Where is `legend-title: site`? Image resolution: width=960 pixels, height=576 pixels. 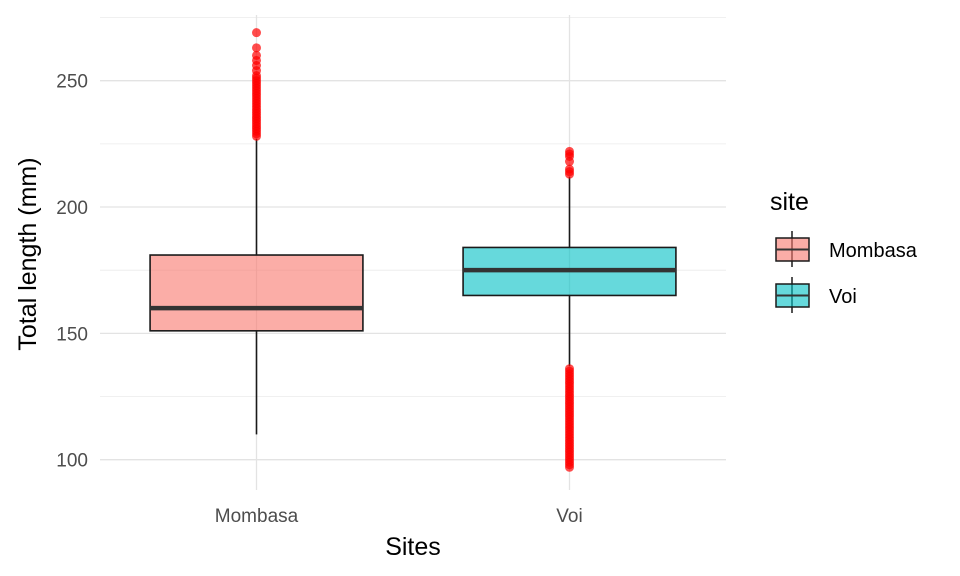
legend-title: site is located at coordinates (789, 202).